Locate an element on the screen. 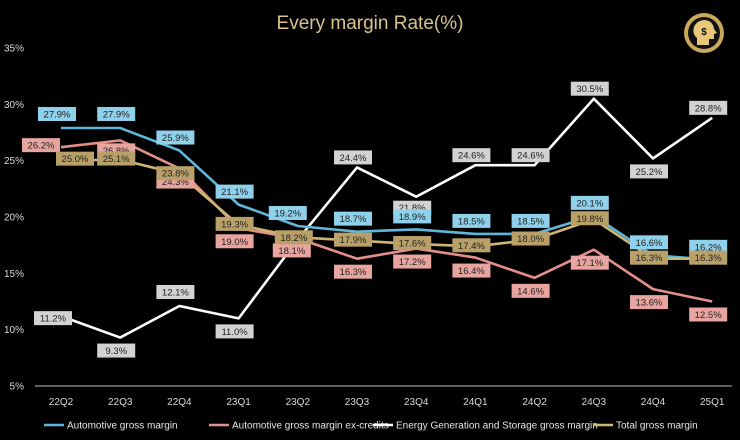 The width and height of the screenshot is (740, 440). data-label-text: 24.6% is located at coordinates (471, 156).